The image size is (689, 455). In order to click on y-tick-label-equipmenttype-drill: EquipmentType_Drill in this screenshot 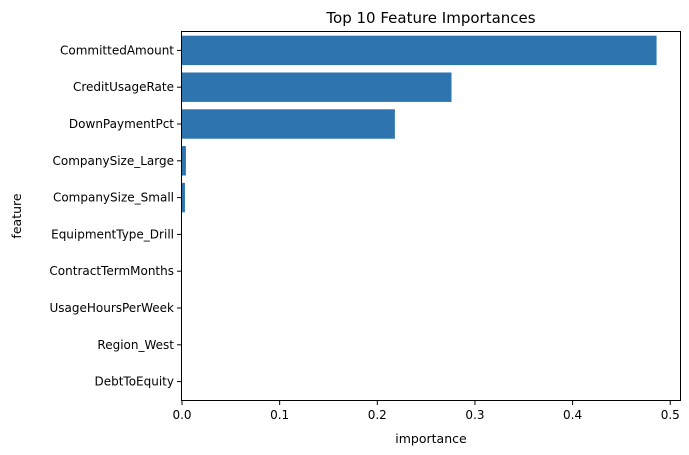, I will do `click(112, 234)`.